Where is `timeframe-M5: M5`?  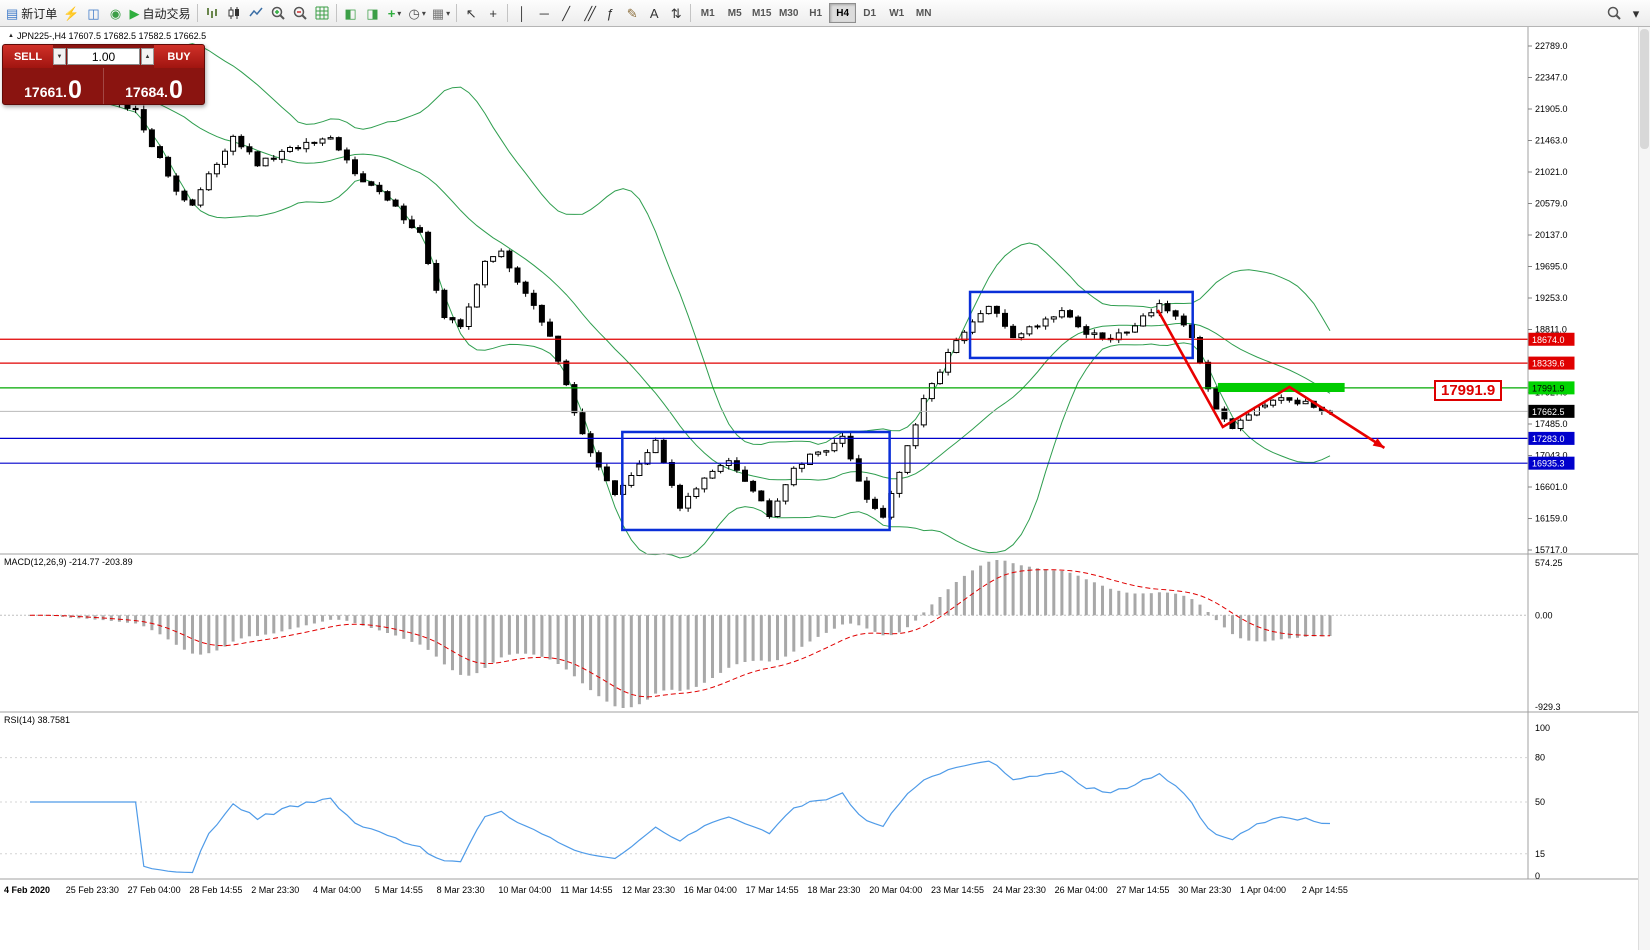 timeframe-M5: M5 is located at coordinates (734, 13).